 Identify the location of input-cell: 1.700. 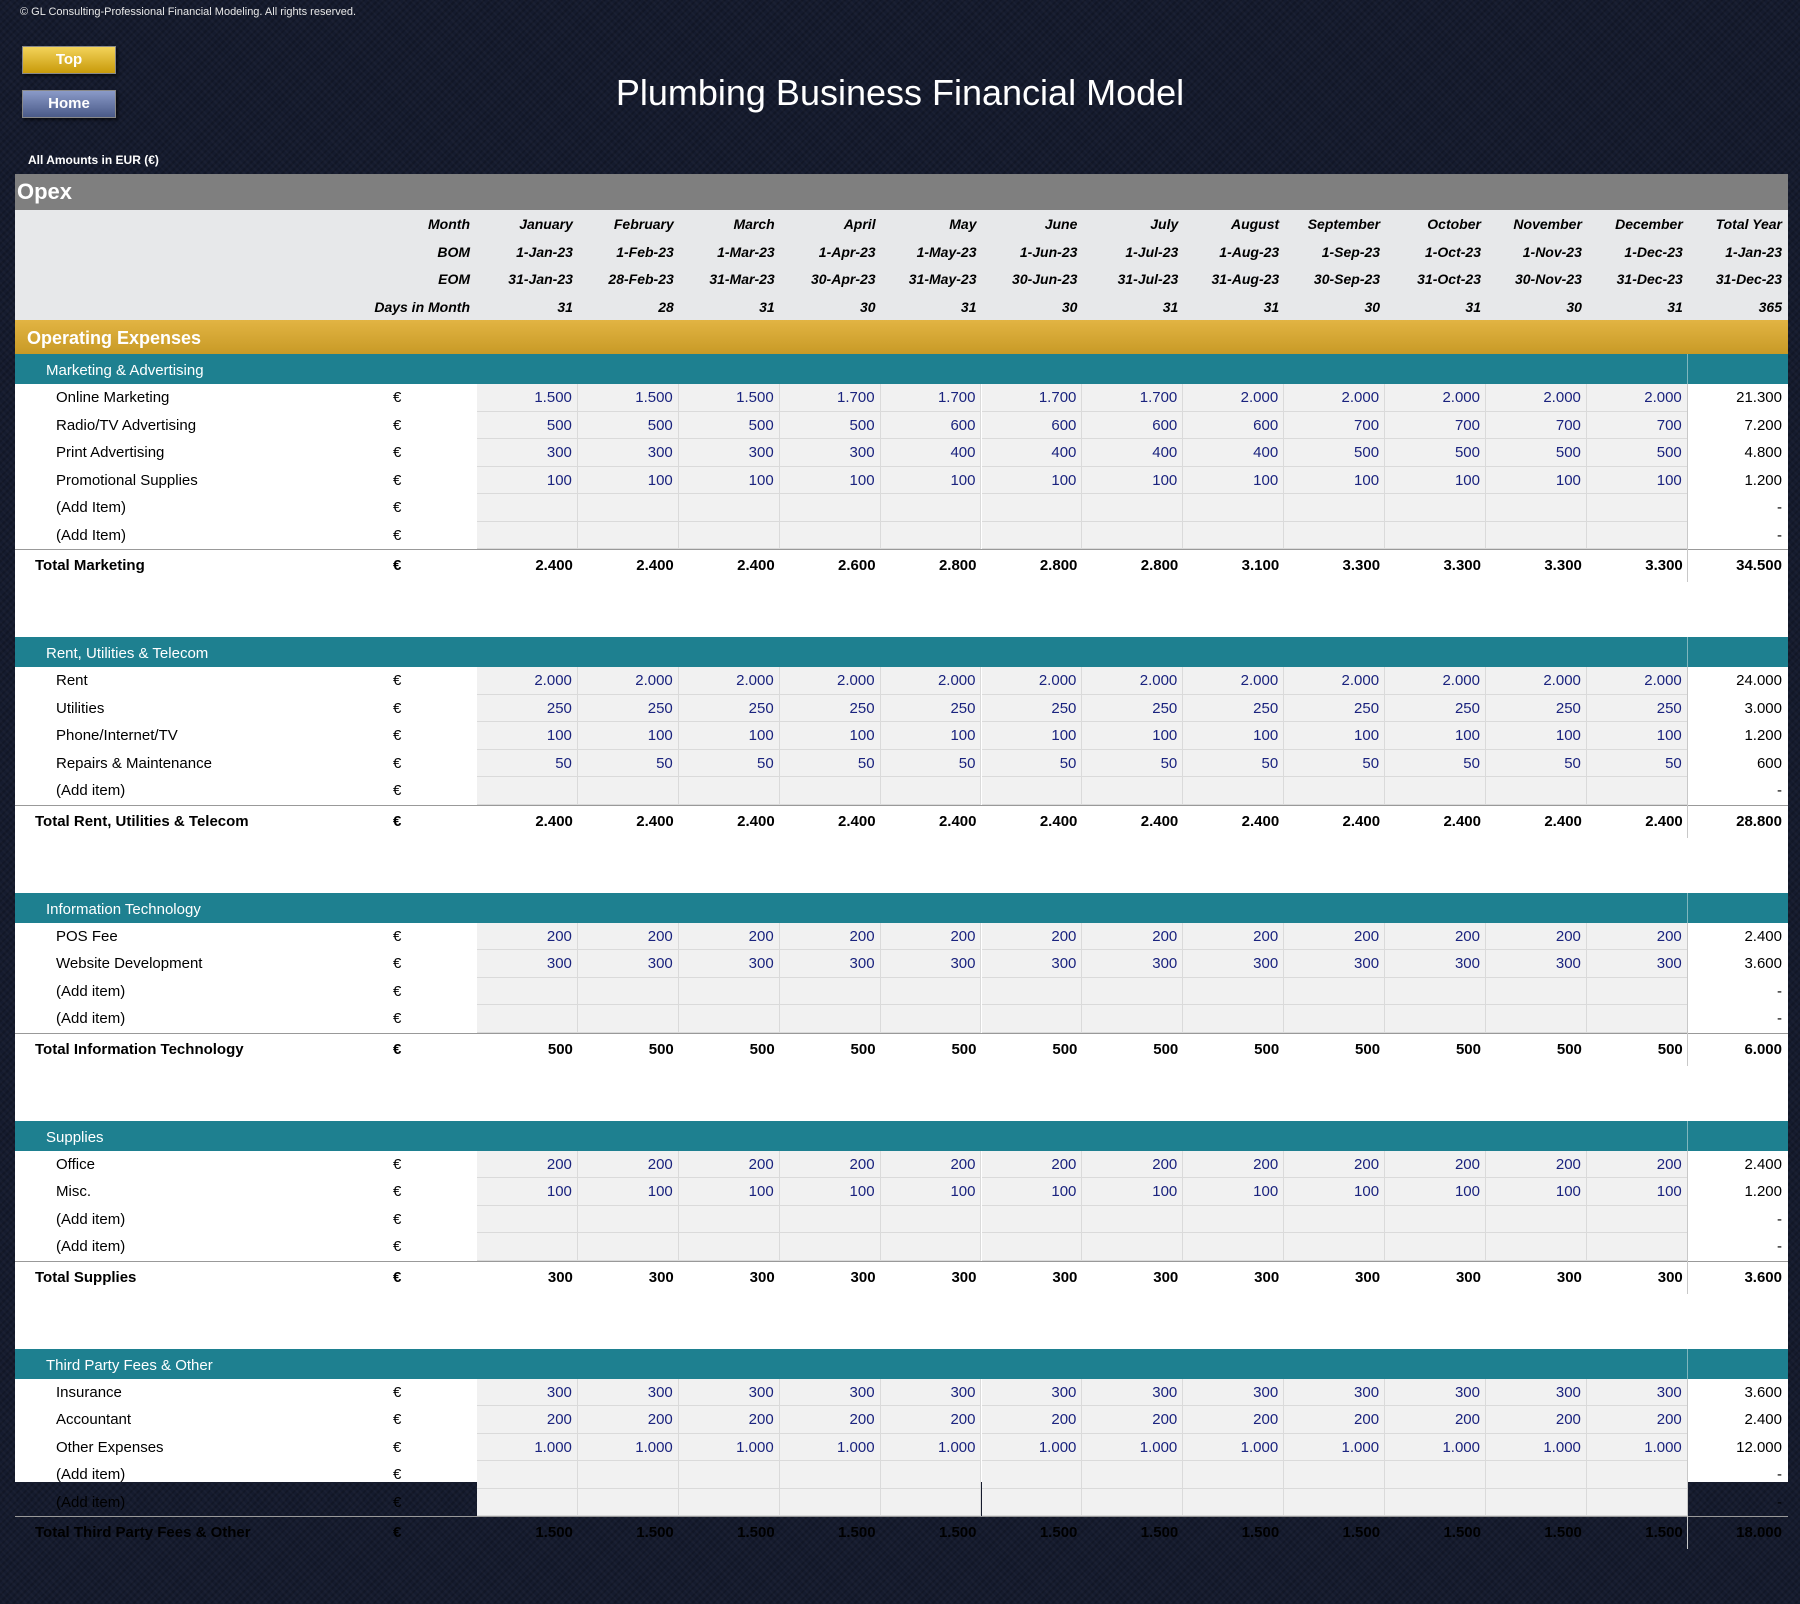
(1132, 398).